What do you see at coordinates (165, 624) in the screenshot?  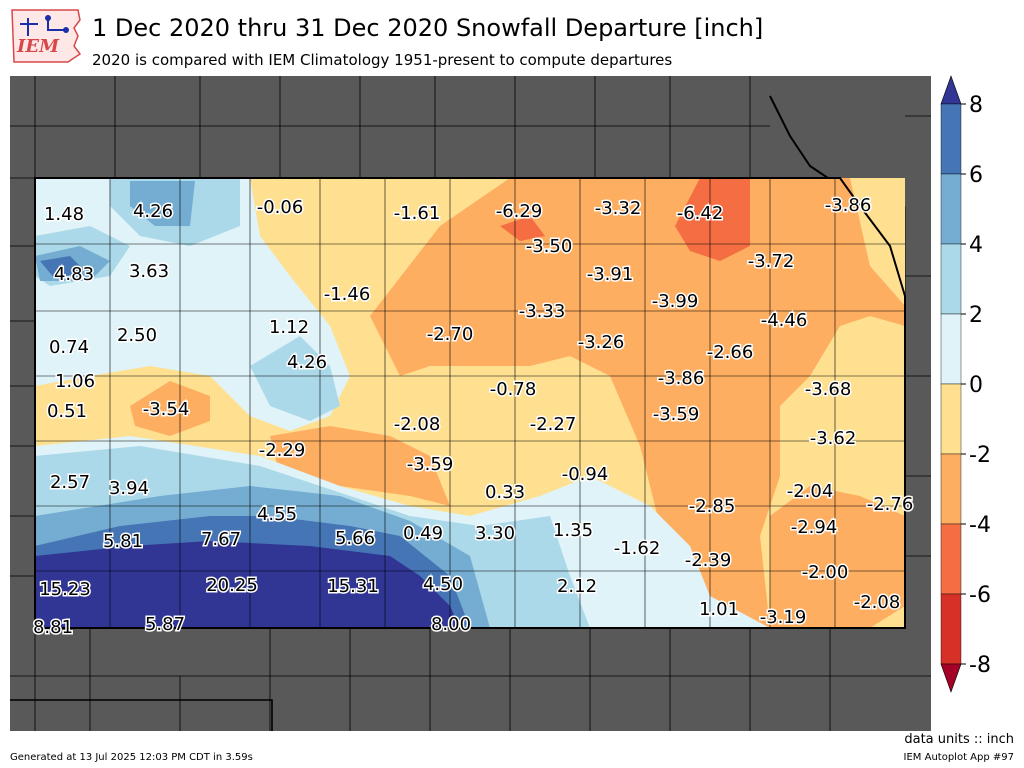 I see `value-label: 5.87` at bounding box center [165, 624].